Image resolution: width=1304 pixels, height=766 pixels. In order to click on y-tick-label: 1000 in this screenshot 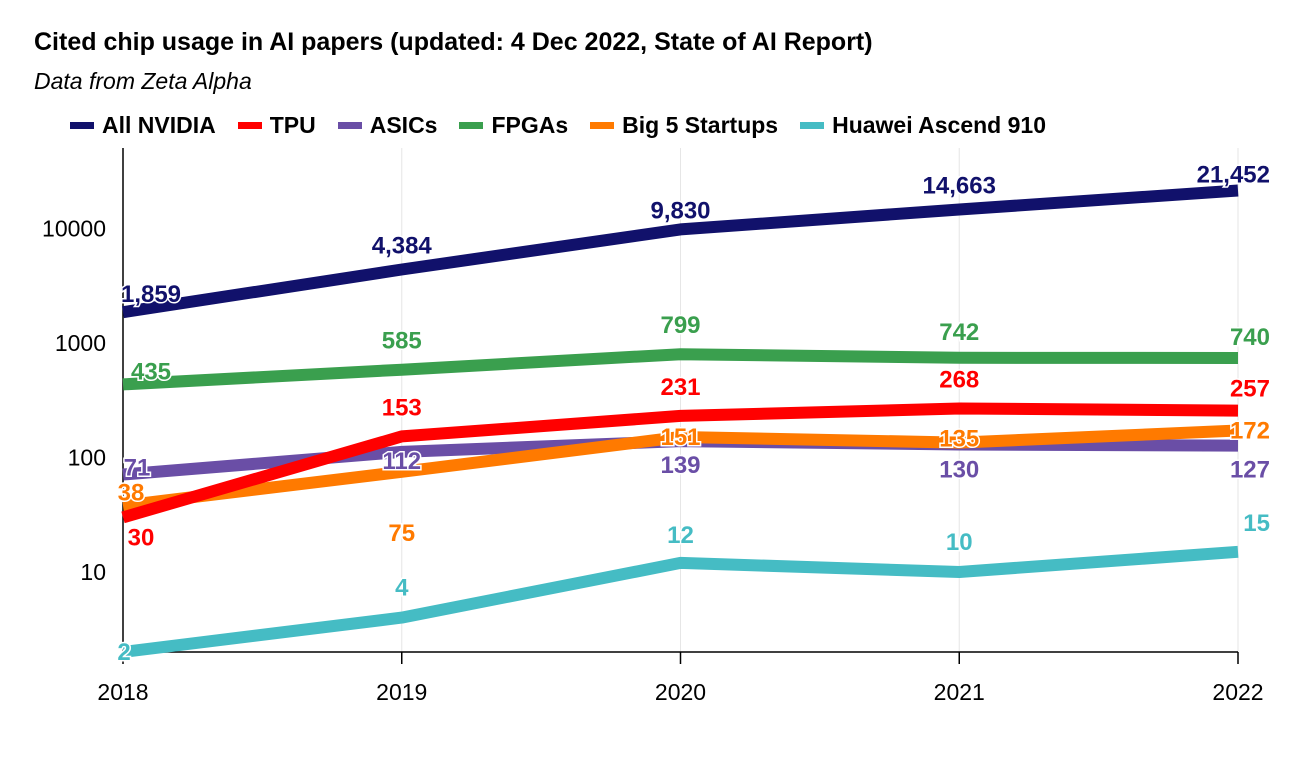, I will do `click(80, 343)`.